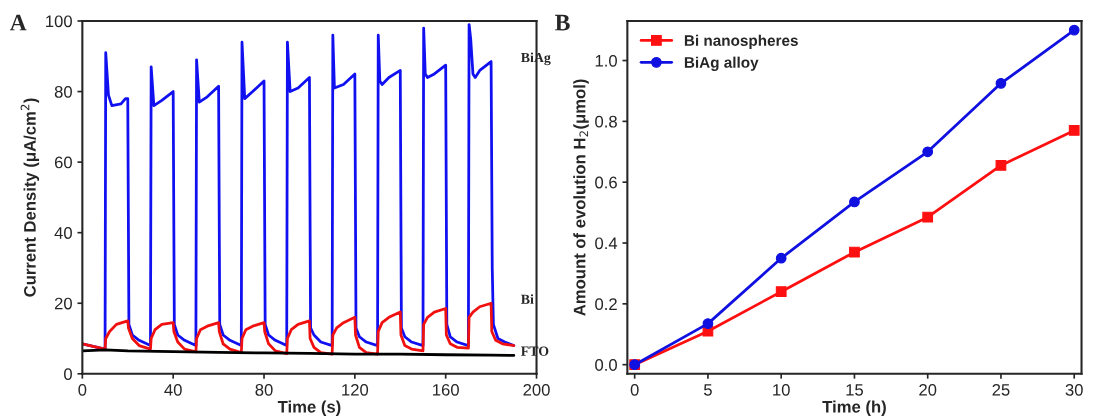 Image resolution: width=1098 pixels, height=420 pixels. Describe the element at coordinates (63, 303) in the screenshot. I see `y-tick-label: 20` at that location.